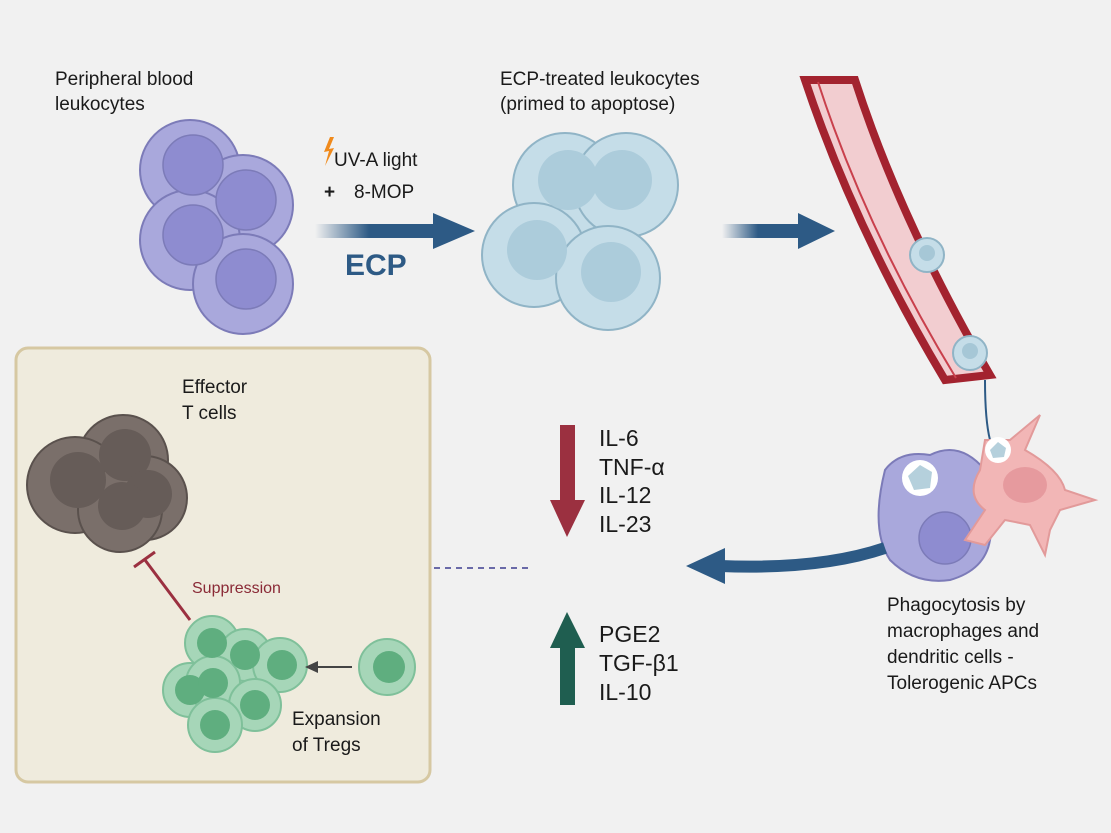 This screenshot has width=1111, height=833. Describe the element at coordinates (963, 631) in the screenshot. I see `phago-label-2: macrophages and` at that location.